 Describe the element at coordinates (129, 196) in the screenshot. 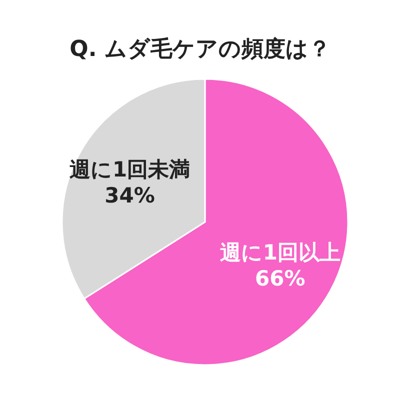

I see `data-label: 34%` at that location.